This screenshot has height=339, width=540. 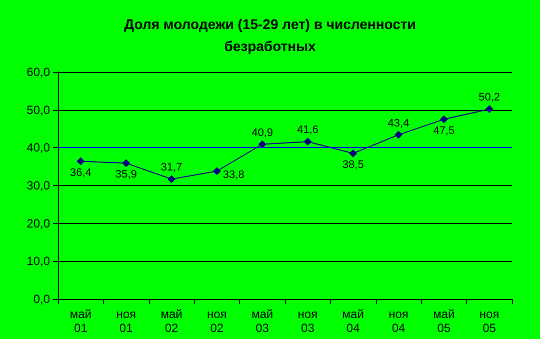 I want to click on data-label: 36,4, so click(x=81, y=172).